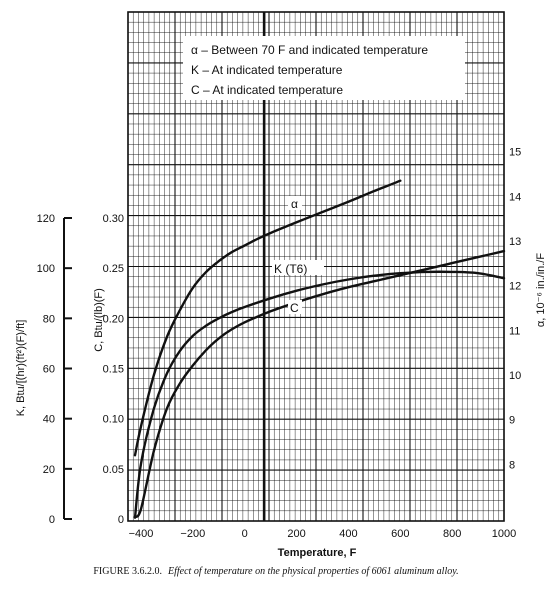 The height and width of the screenshot is (599, 552). I want to click on curve-label-c: C, so click(294, 308).